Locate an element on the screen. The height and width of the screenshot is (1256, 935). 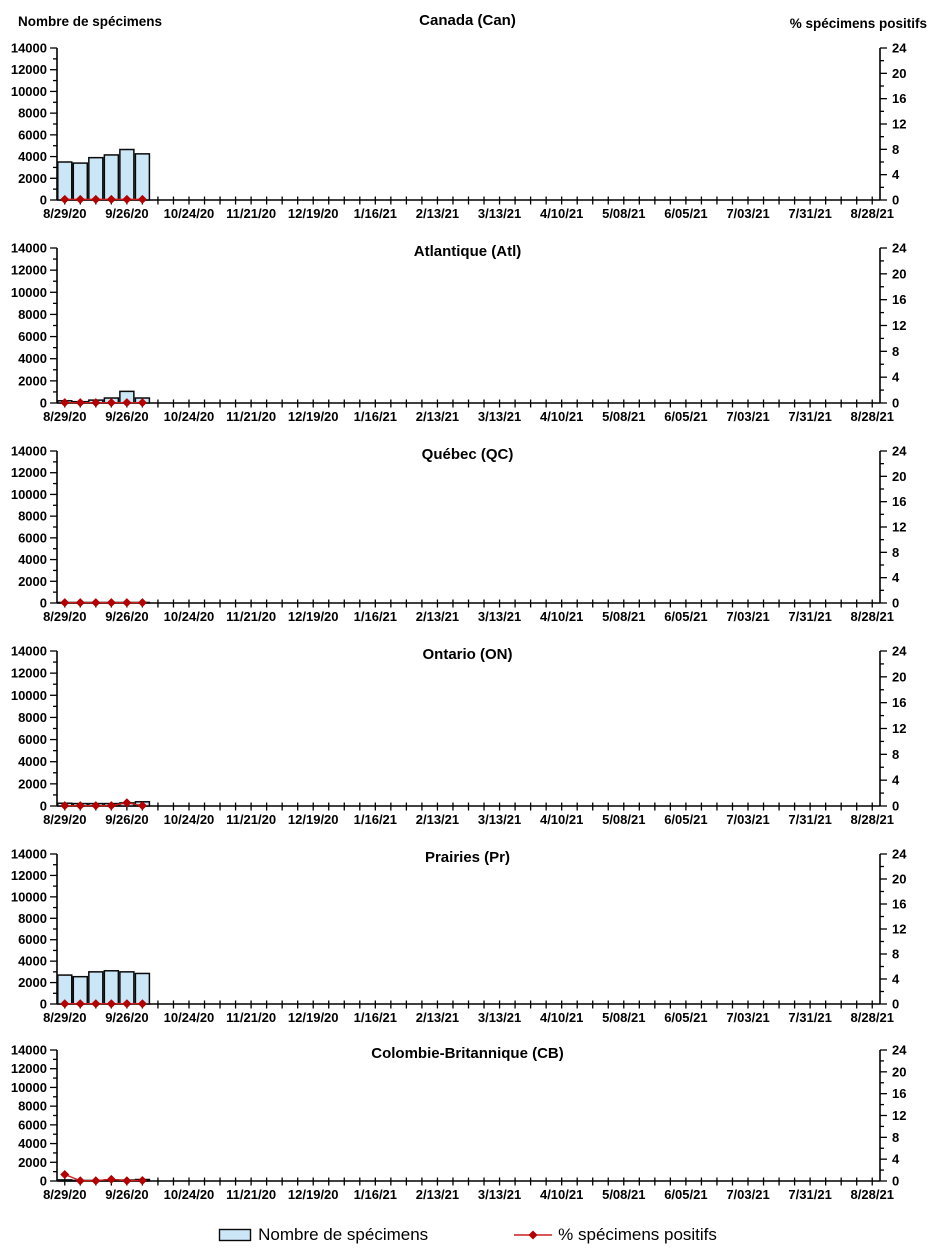
svg-text: 5/08/21 is located at coordinates (623, 416).